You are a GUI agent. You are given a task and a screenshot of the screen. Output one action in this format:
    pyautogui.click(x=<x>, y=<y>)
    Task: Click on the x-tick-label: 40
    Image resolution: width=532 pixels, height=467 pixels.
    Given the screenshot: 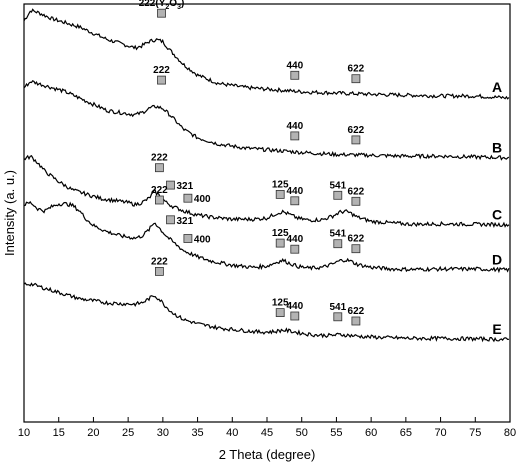 What is the action you would take?
    pyautogui.click(x=232, y=433)
    